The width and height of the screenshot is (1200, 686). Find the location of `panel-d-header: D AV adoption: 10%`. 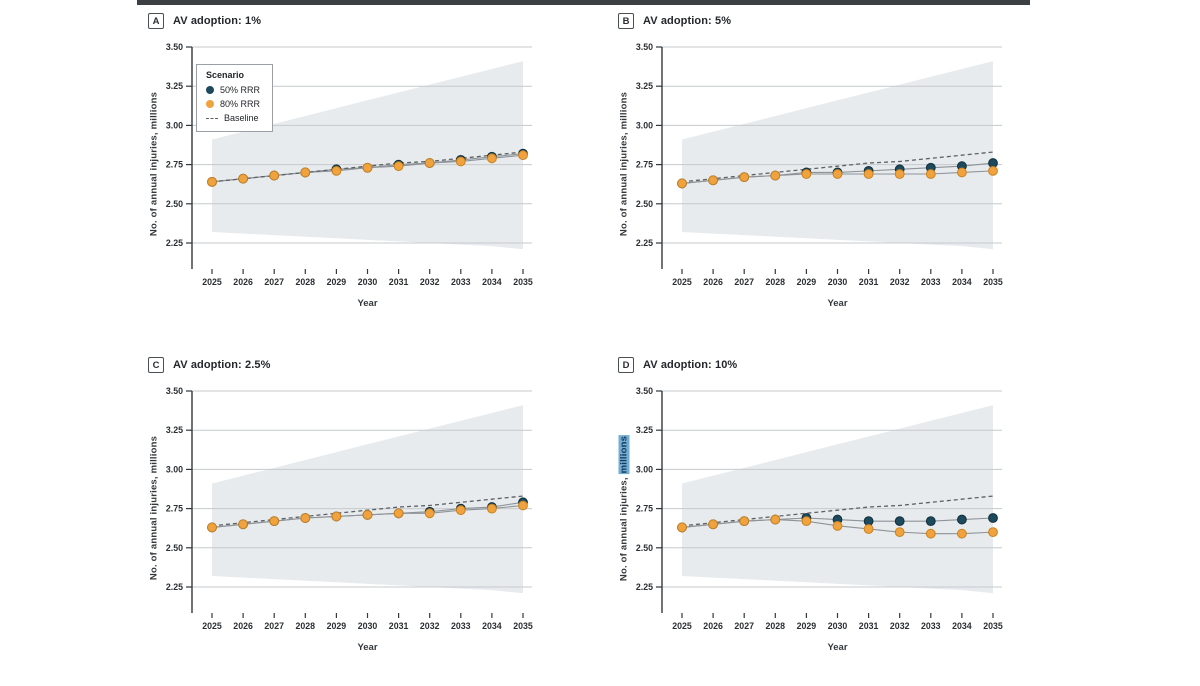

panel-d-header: D AV adoption: 10% is located at coordinates (849, 365).